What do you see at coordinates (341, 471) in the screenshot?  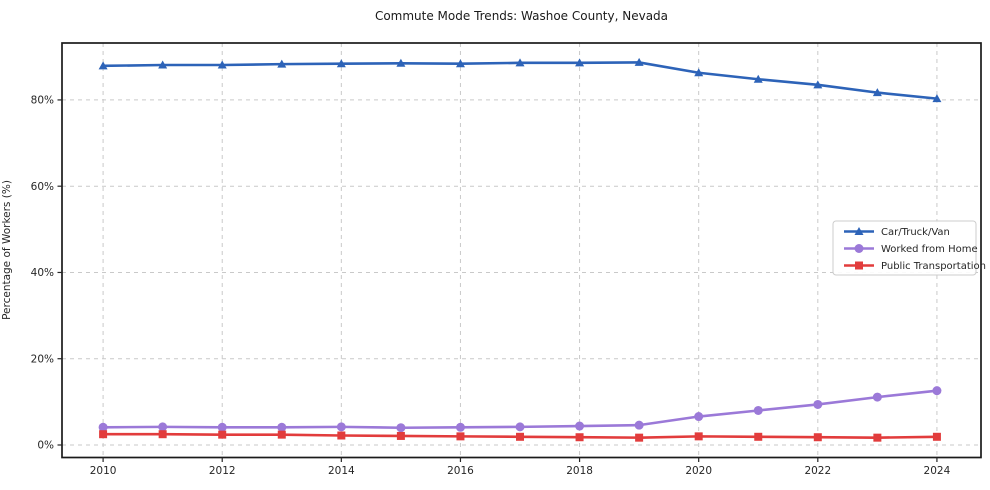 I see `x-tick-label: 2014` at bounding box center [341, 471].